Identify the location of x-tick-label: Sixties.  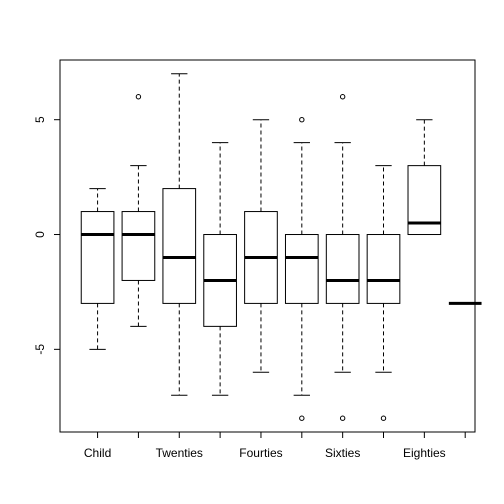
(342, 453).